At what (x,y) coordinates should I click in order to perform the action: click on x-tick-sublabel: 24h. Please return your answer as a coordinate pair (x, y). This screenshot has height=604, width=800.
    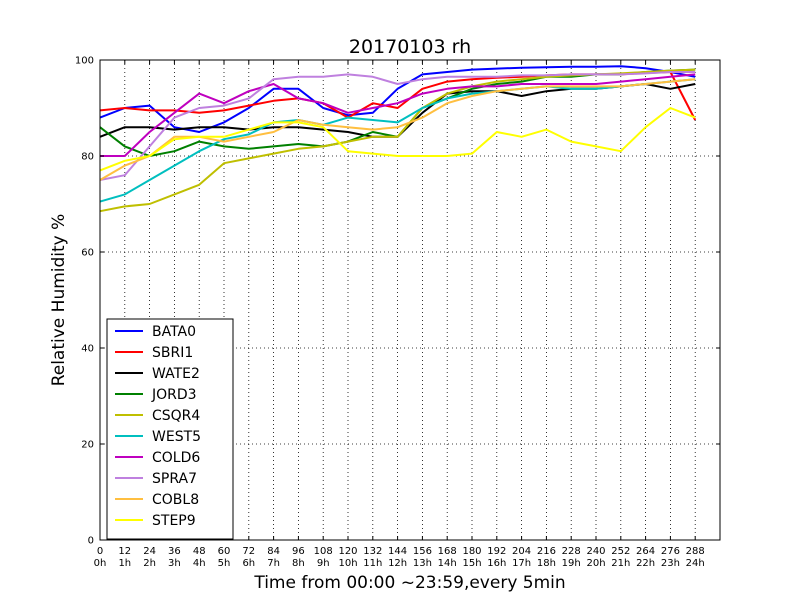
    Looking at the image, I should click on (695, 563).